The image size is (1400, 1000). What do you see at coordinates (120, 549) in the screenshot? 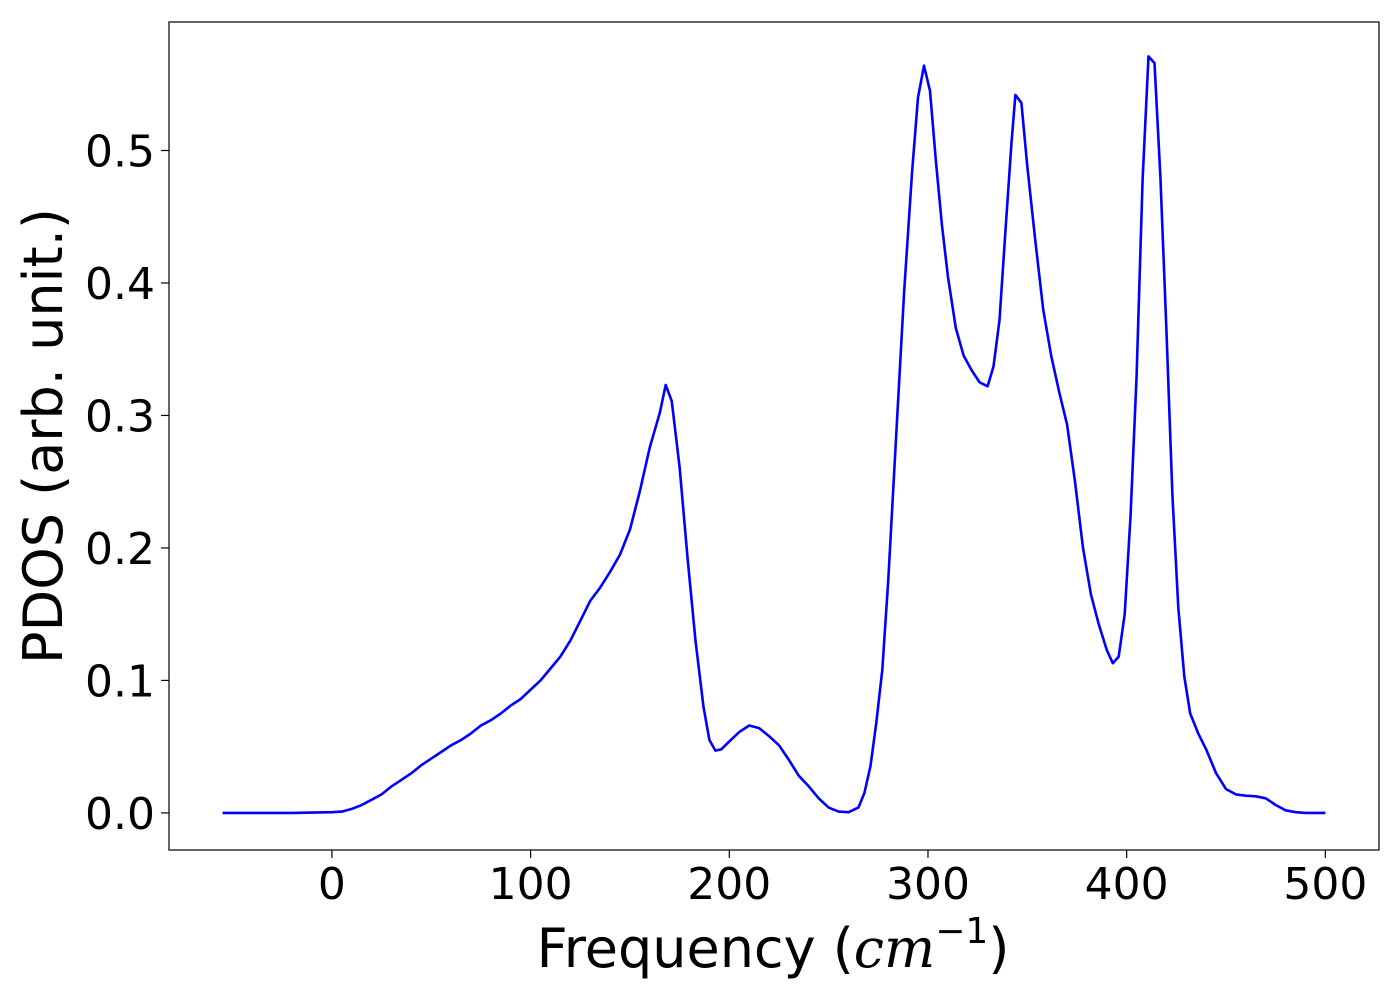
I see `y-tick-label: 0.2` at bounding box center [120, 549].